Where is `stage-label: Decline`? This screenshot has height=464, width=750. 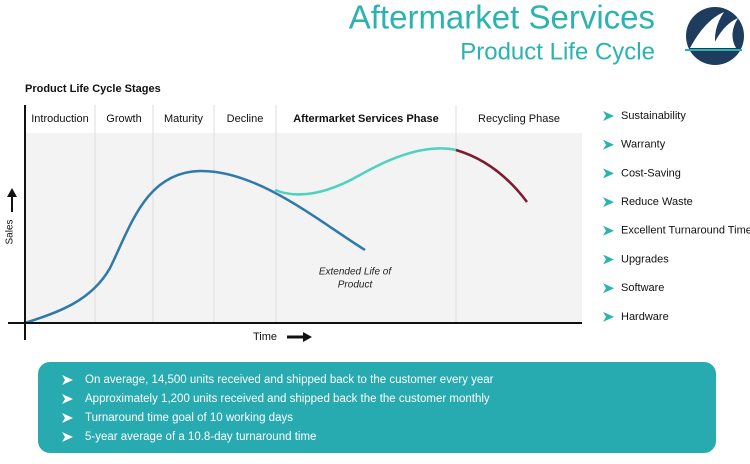 stage-label: Decline is located at coordinates (245, 119).